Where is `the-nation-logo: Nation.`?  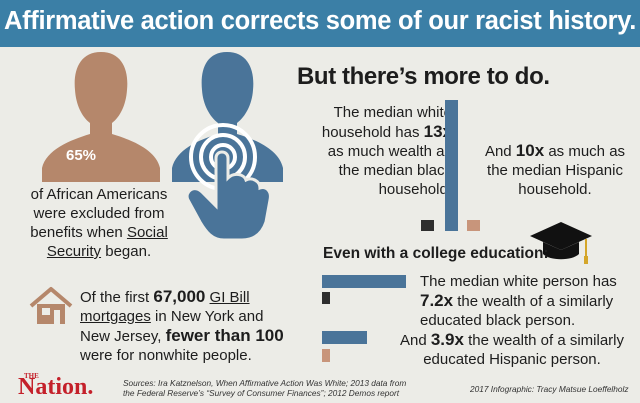 the-nation-logo: Nation. is located at coordinates (56, 387).